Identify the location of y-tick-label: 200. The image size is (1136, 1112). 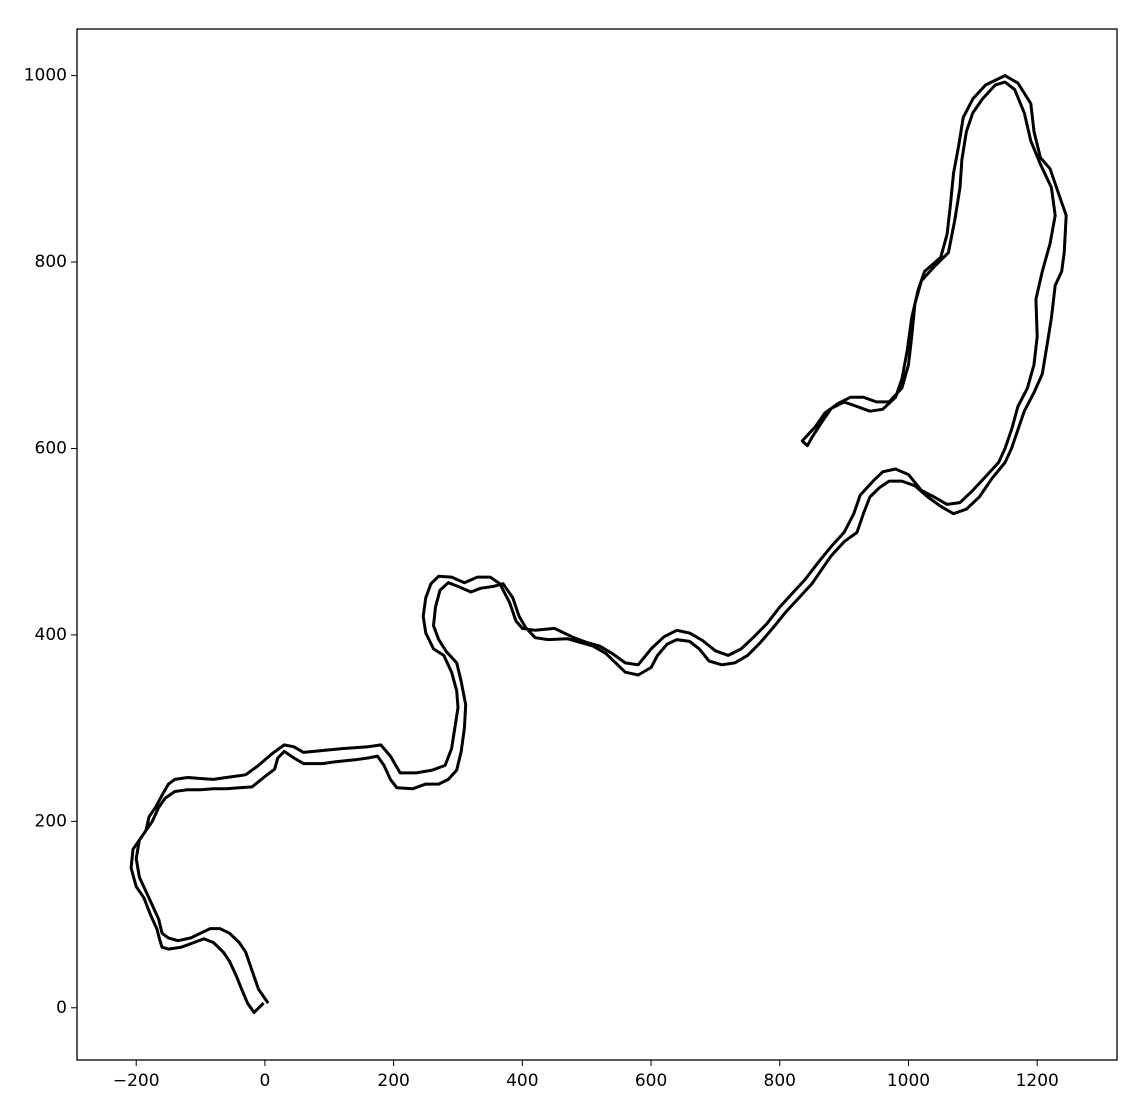
(51, 821).